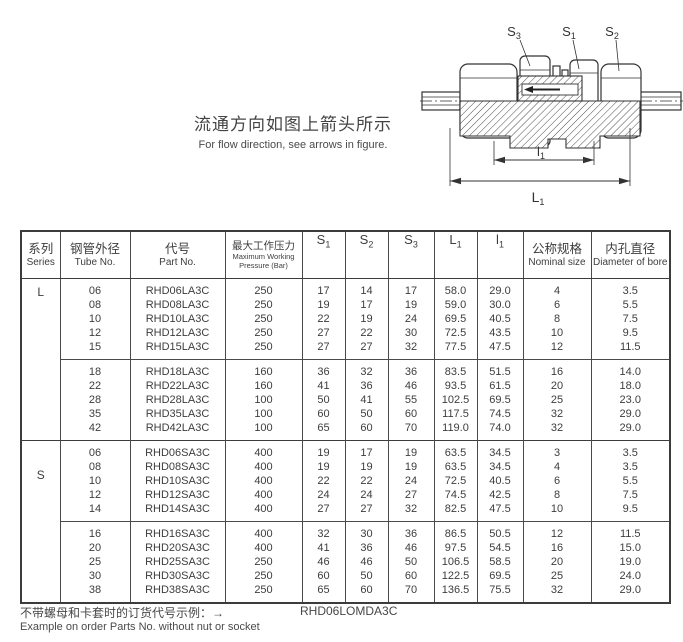  Describe the element at coordinates (455, 548) in the screenshot. I see `table-cell: 97.5` at that location.